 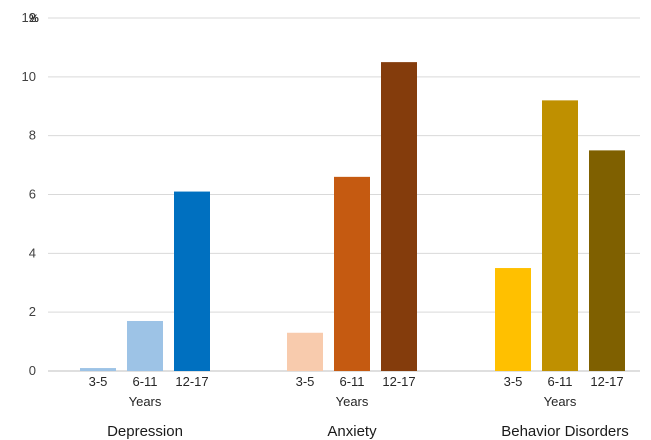 What do you see at coordinates (32, 135) in the screenshot?
I see `y-tick-label: 8` at bounding box center [32, 135].